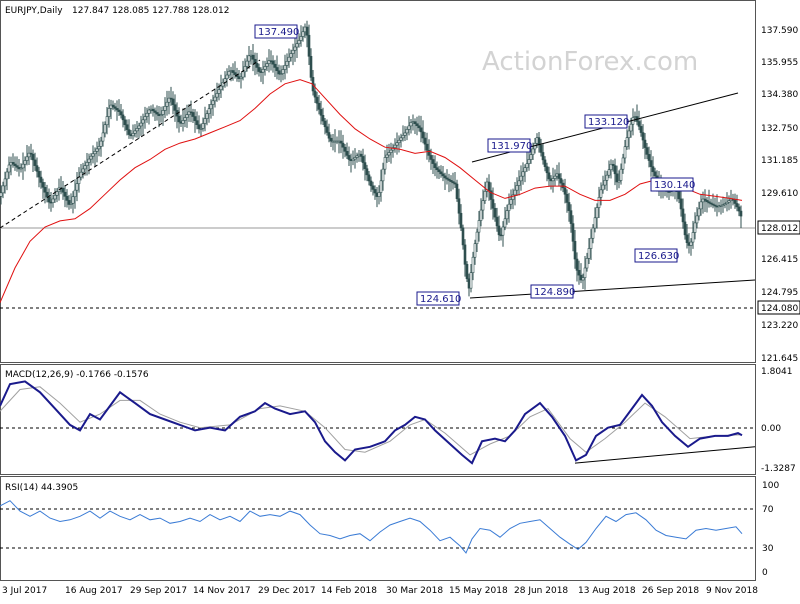  Describe the element at coordinates (222, 591) in the screenshot. I see `date-label: 14 Nov 2017` at that location.